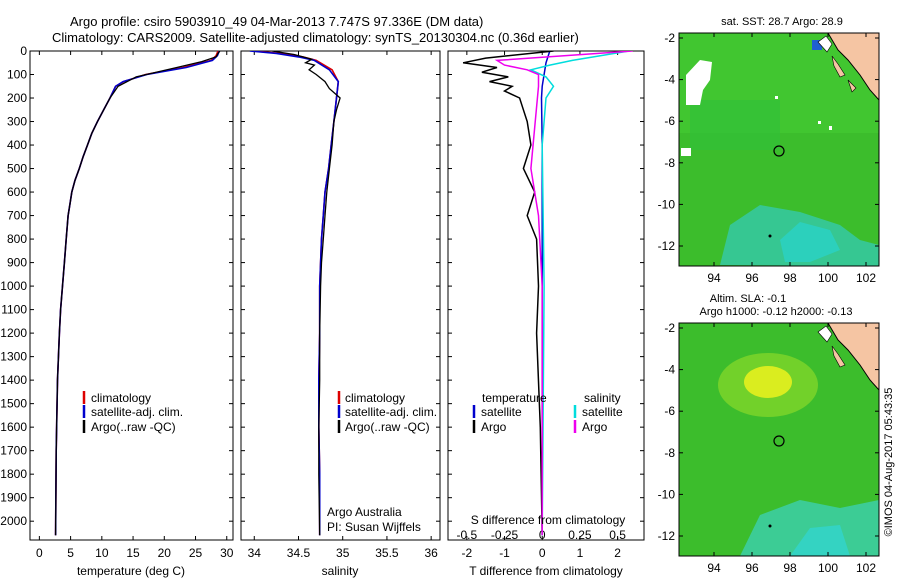 This screenshot has width=900, height=580. Describe the element at coordinates (13, 333) in the screenshot. I see `depth-tick-label: 1200` at that location.